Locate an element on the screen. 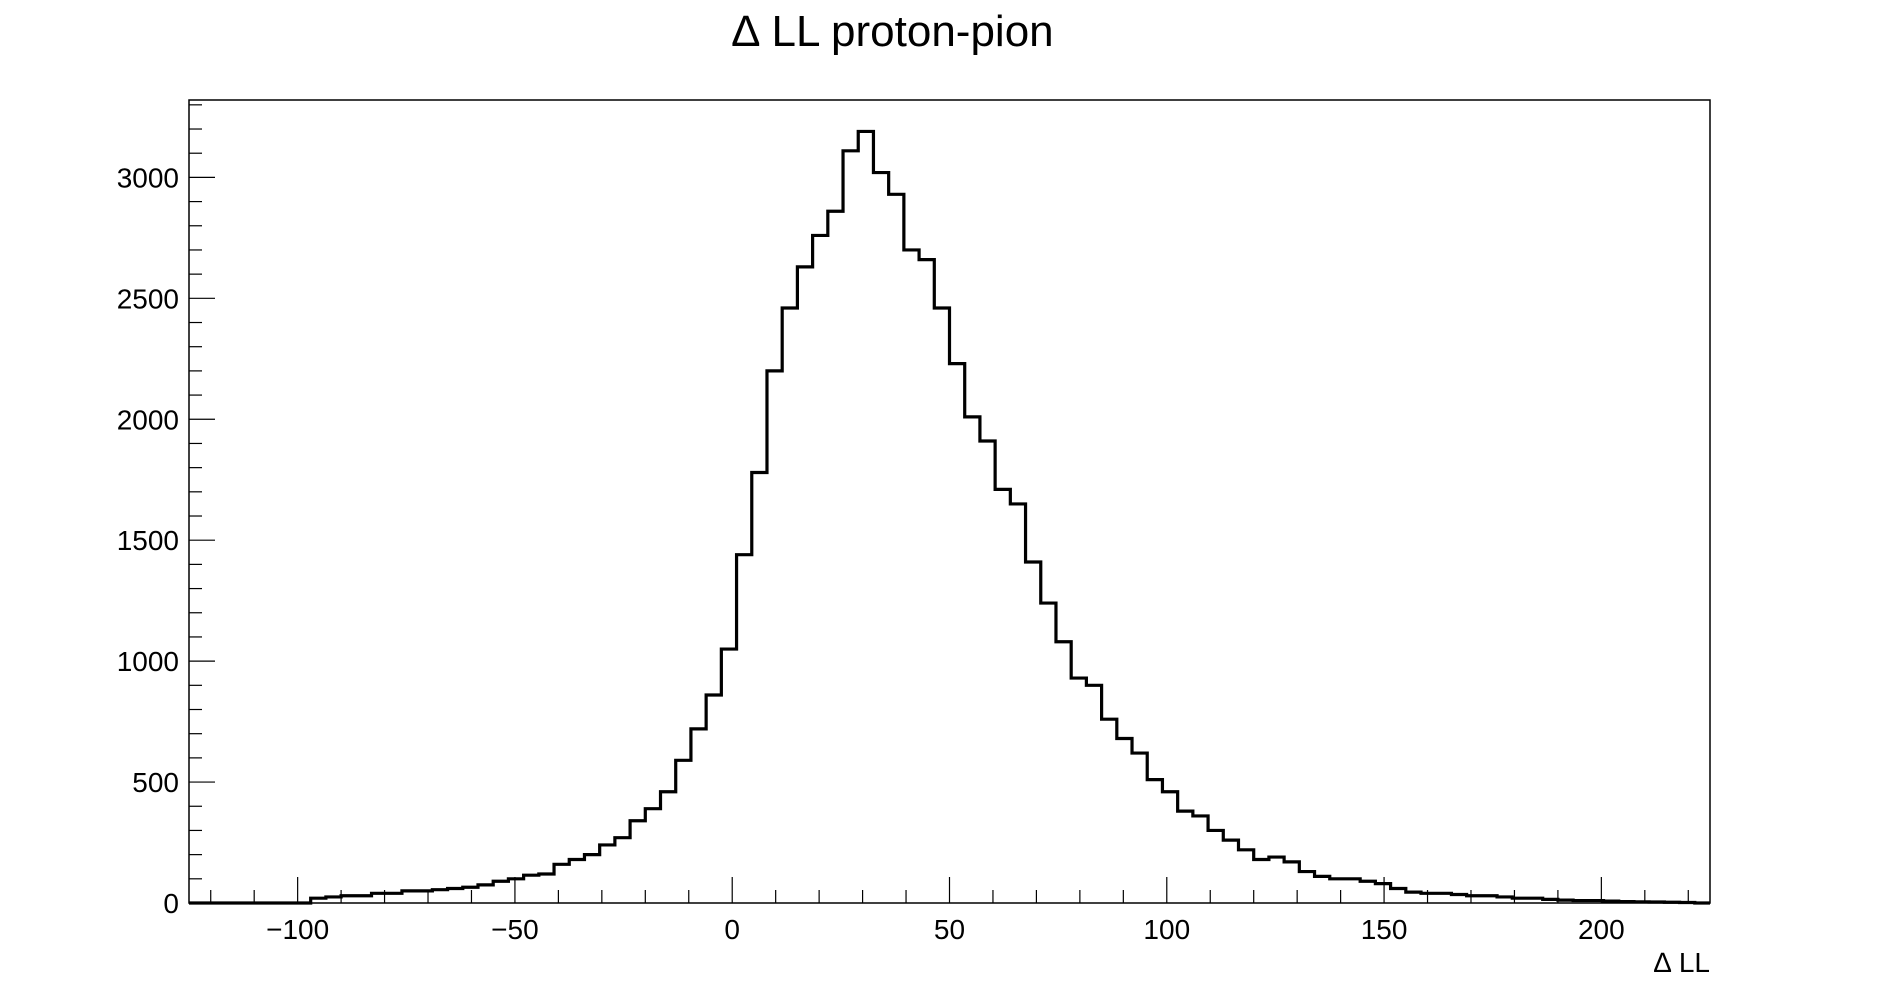 This screenshot has height=992, width=1878. x-tick-label: 50 is located at coordinates (949, 929).